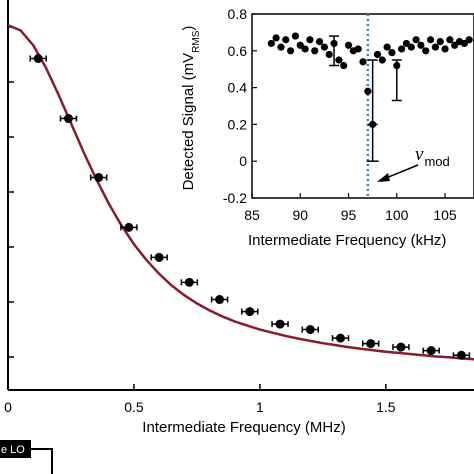 The image size is (474, 474). Describe the element at coordinates (397, 215) in the screenshot. I see `inset-x-tick-label: 100` at that location.